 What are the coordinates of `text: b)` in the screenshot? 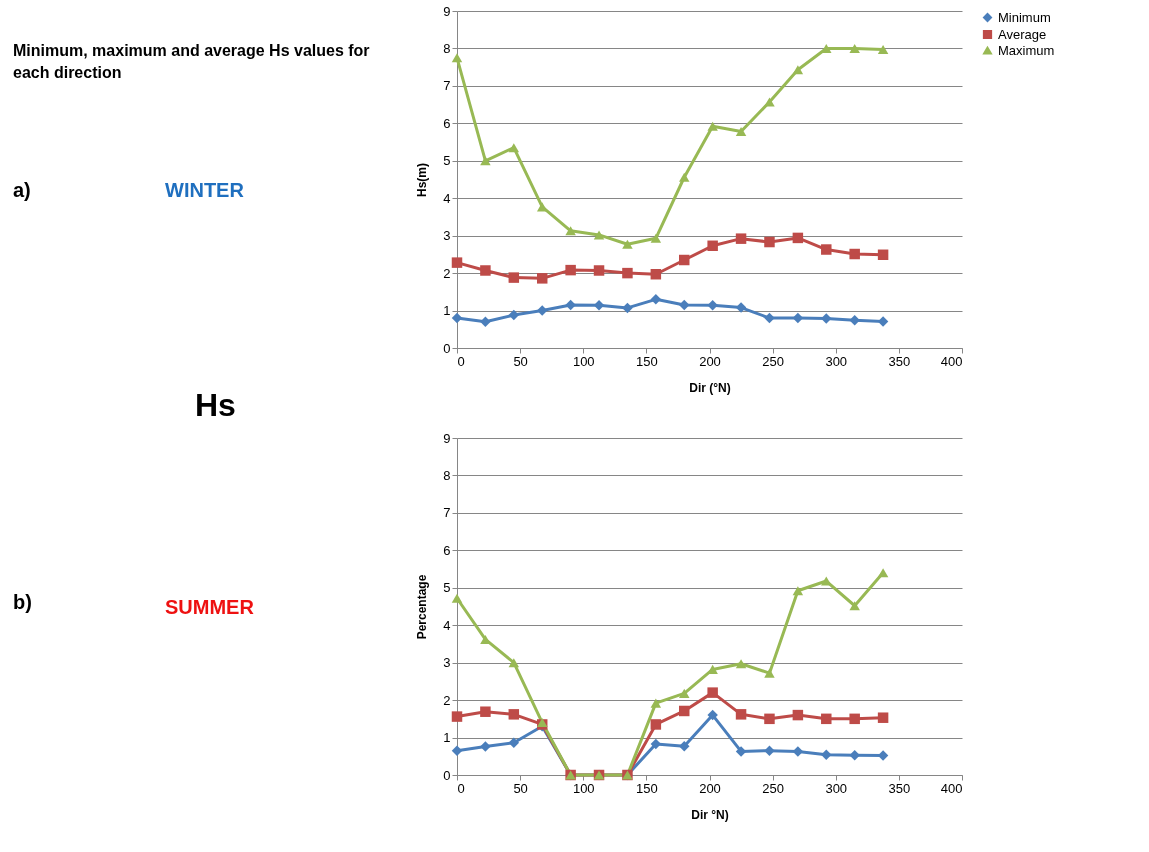 It's located at (22, 602).